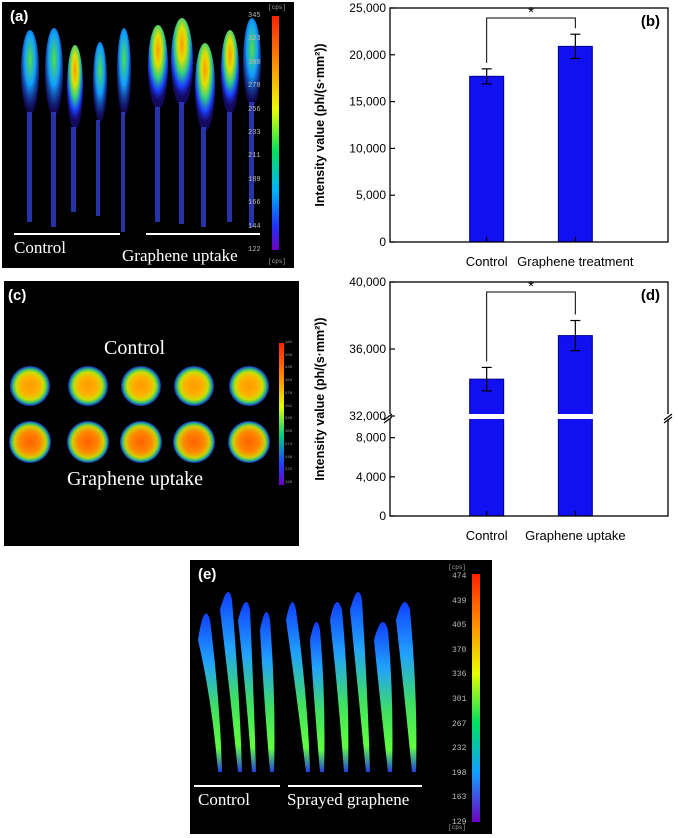 The height and width of the screenshot is (838, 678). What do you see at coordinates (367, 416) in the screenshot?
I see `y-tick-label: 32,000` at bounding box center [367, 416].